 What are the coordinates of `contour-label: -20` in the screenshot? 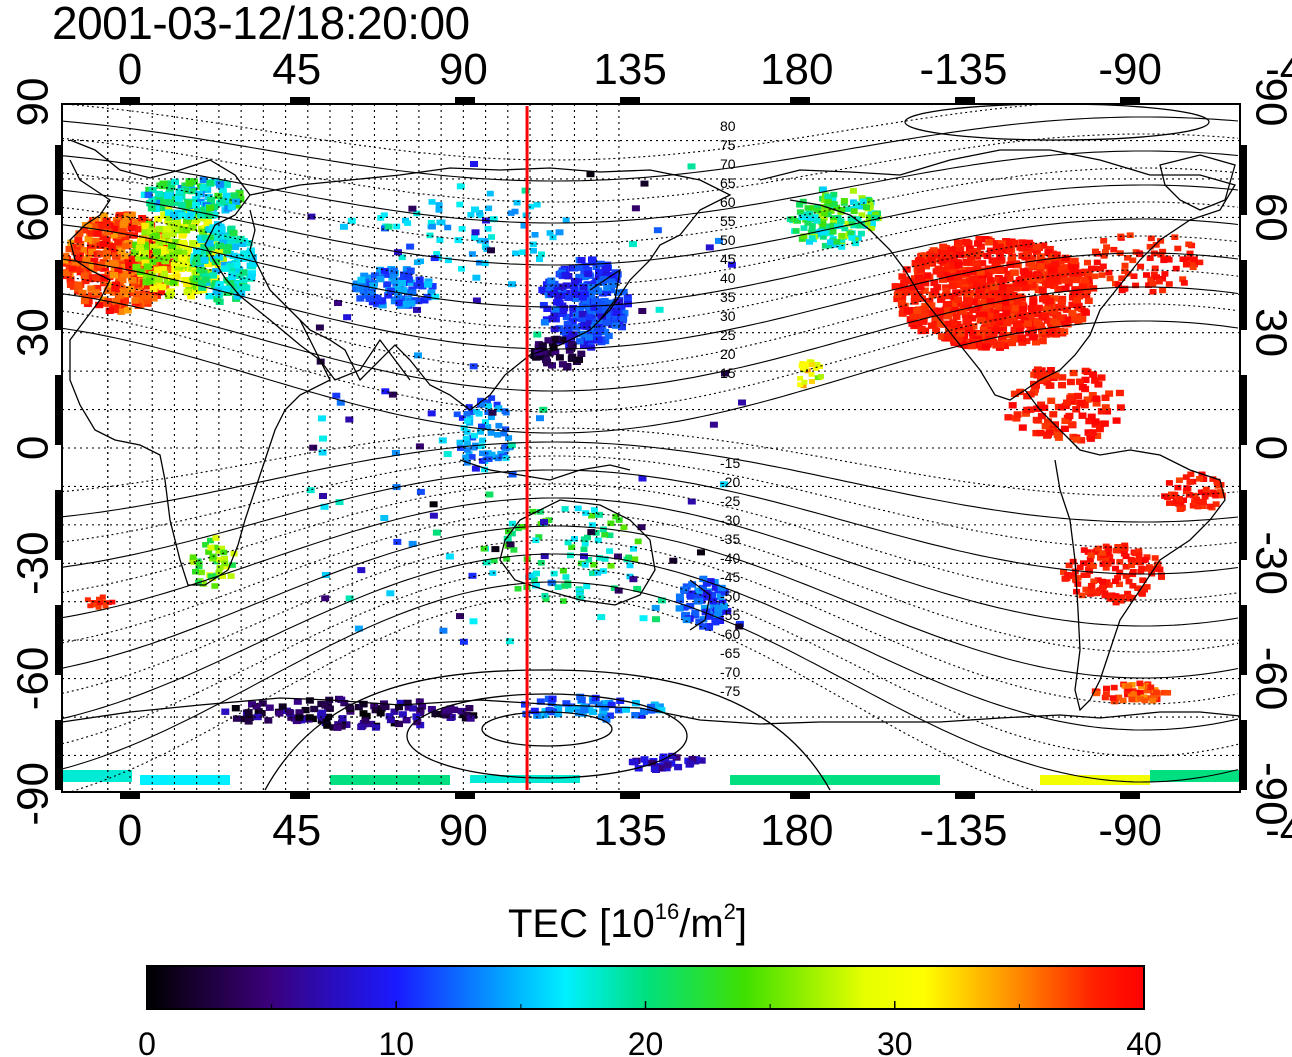 It's located at (730, 482).